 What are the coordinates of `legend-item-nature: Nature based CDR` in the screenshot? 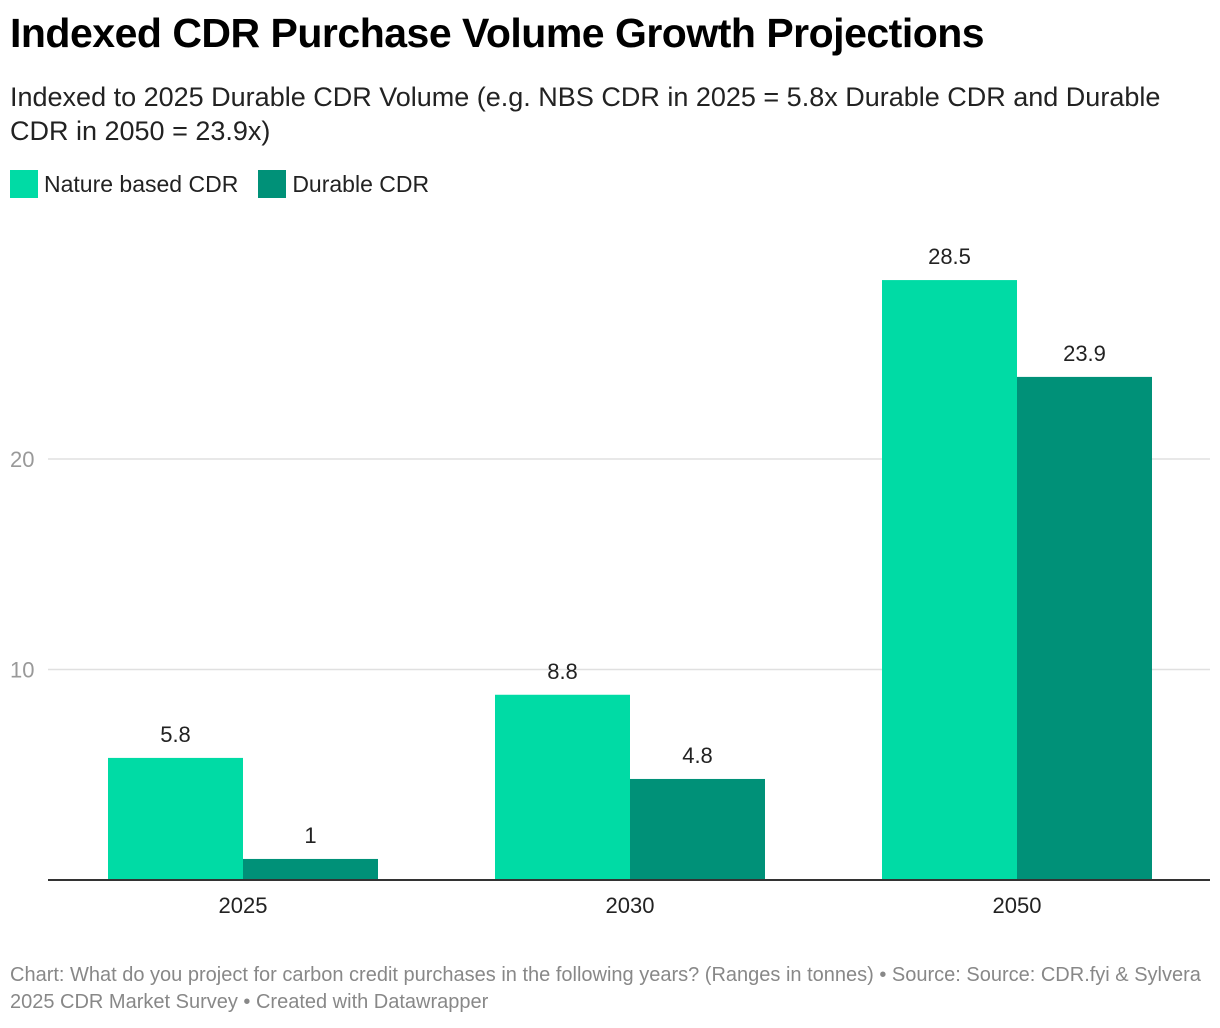 It's located at (124, 184).